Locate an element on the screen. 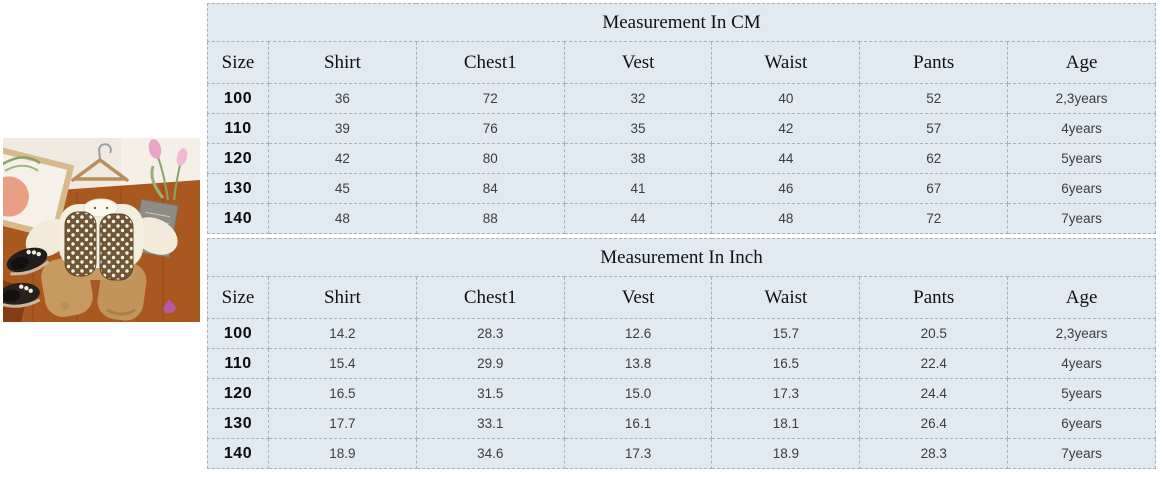 The width and height of the screenshot is (1162, 477). product-photo-illustration is located at coordinates (101, 230).